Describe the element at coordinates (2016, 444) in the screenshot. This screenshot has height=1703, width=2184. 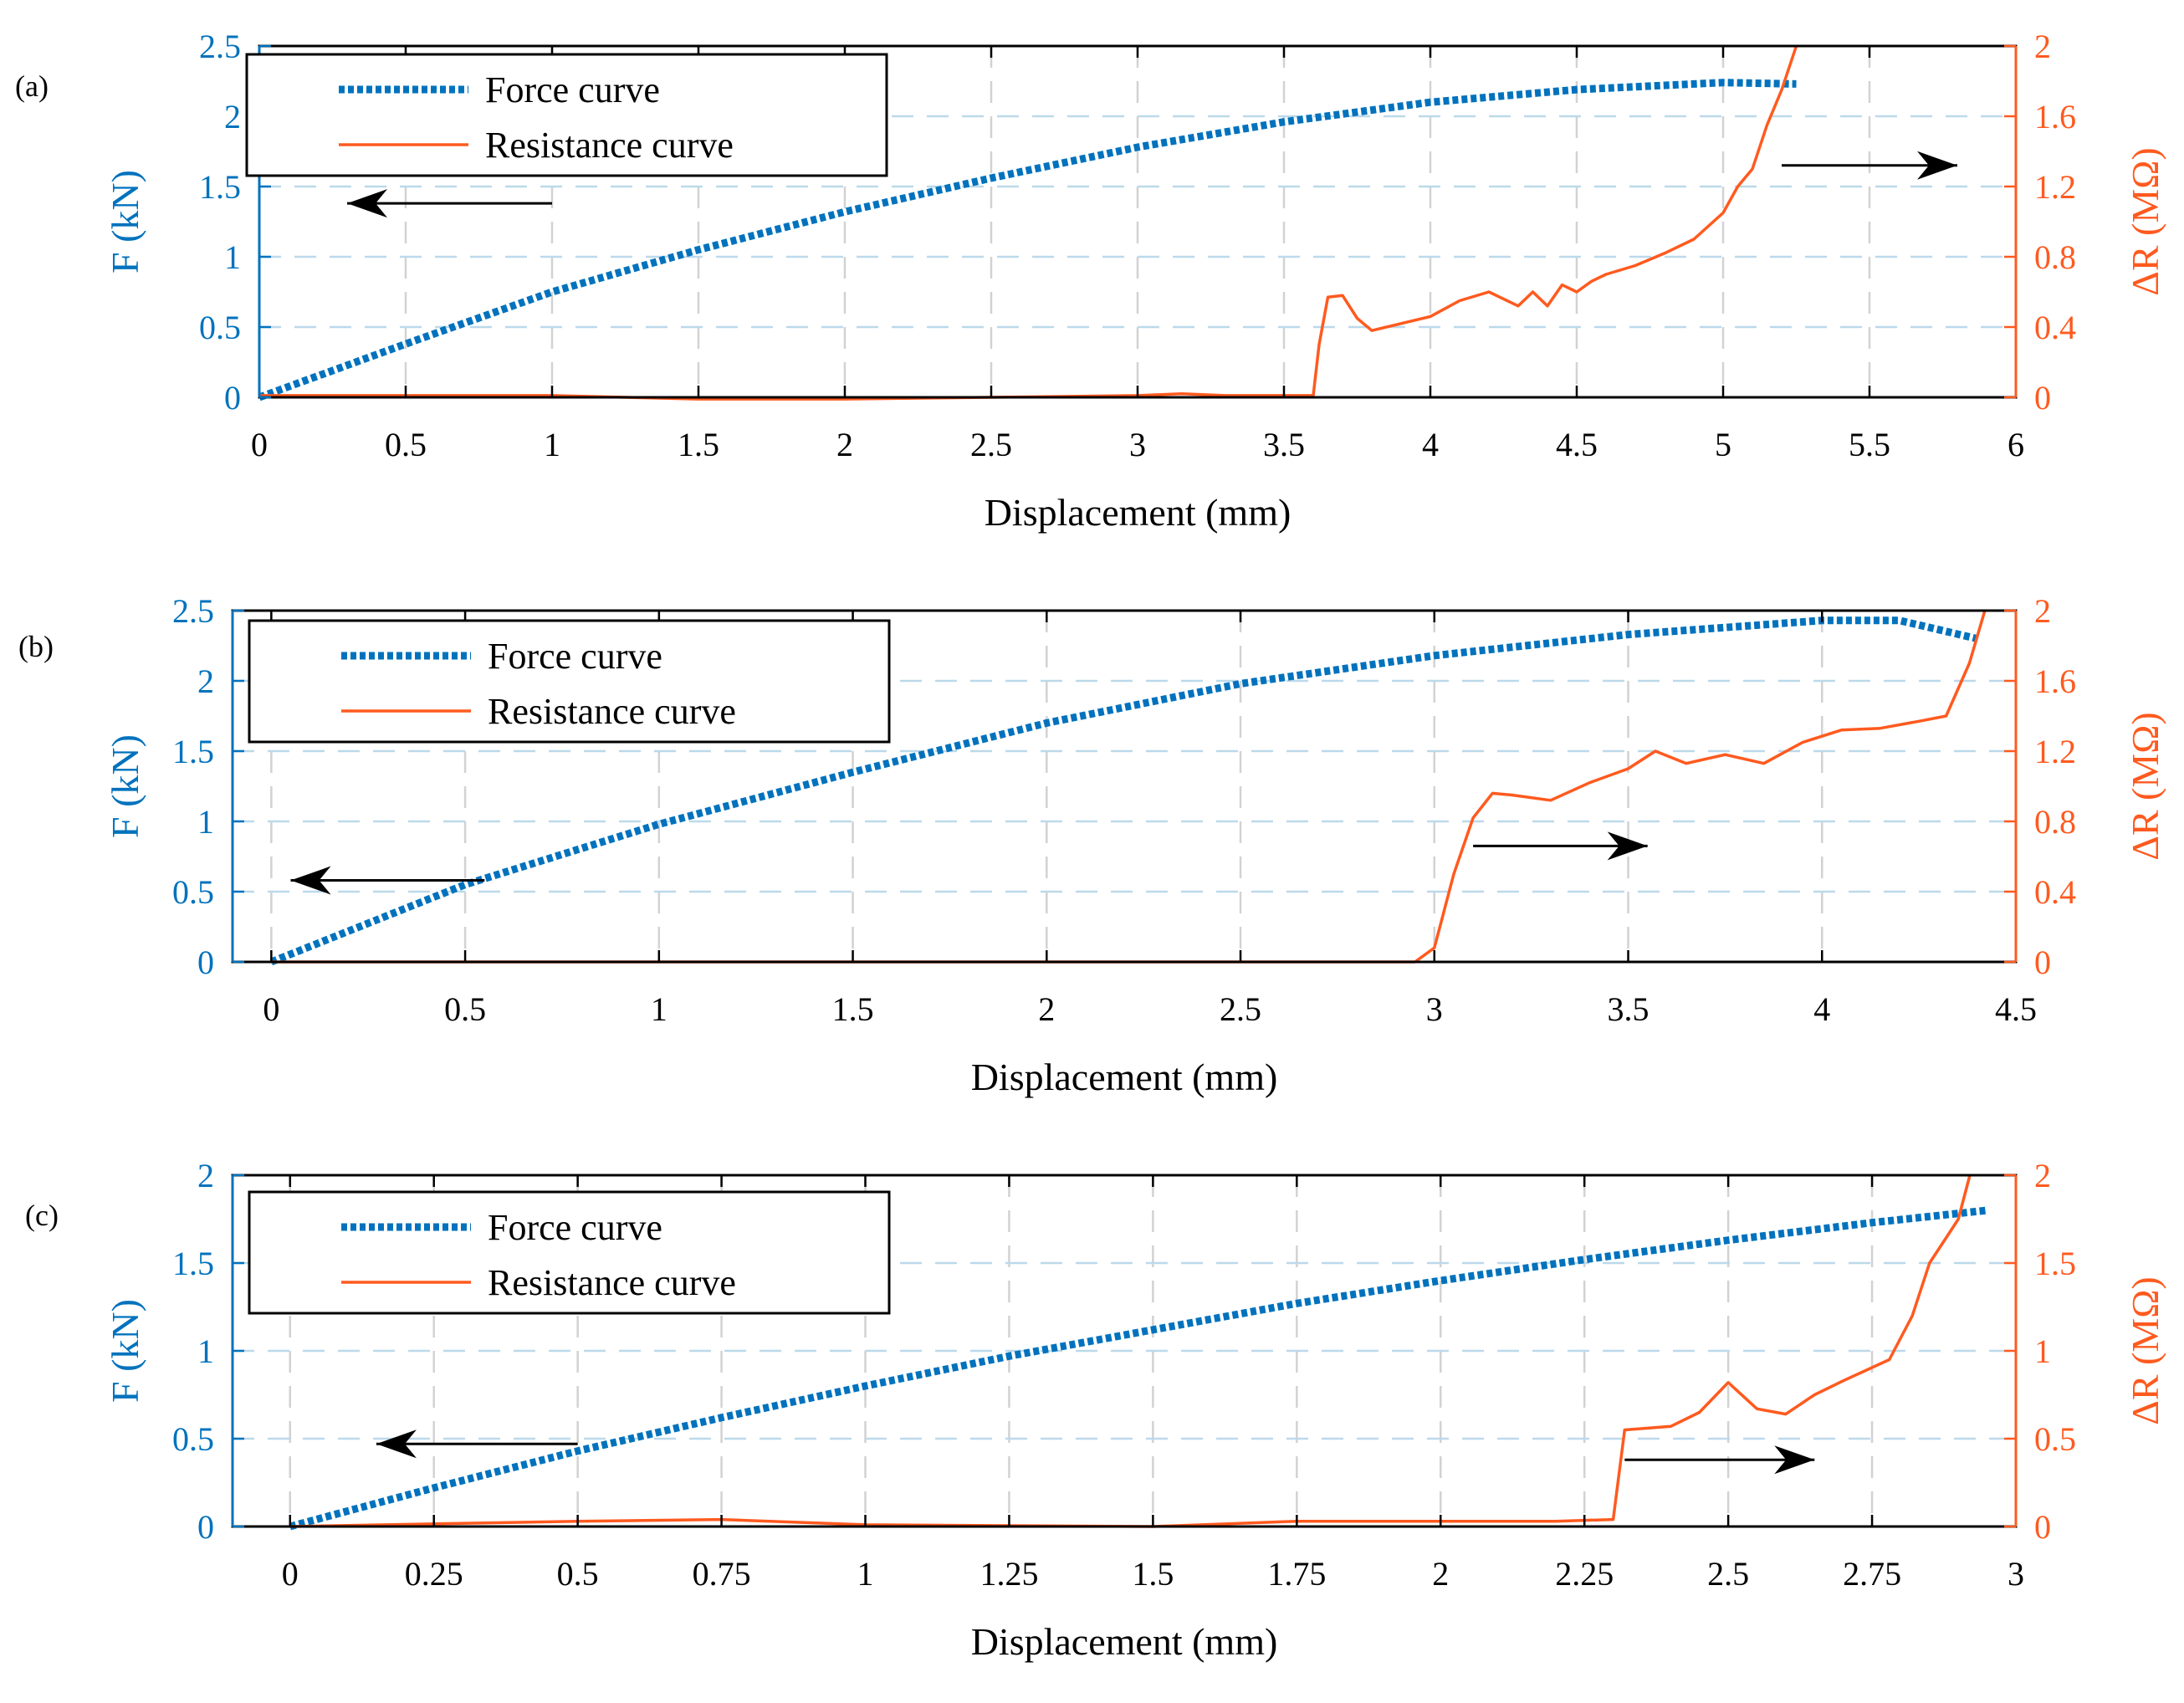
I see `x-tick-label: 6` at that location.